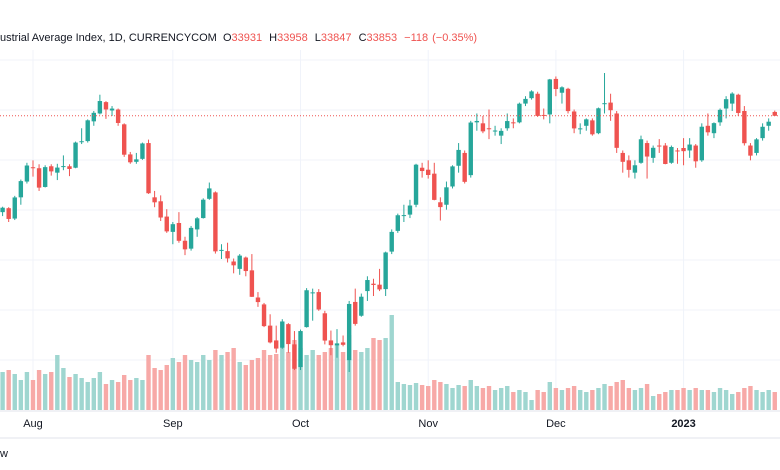 The image size is (780, 470). I want to click on ohlc-value: 33847, so click(336, 38).